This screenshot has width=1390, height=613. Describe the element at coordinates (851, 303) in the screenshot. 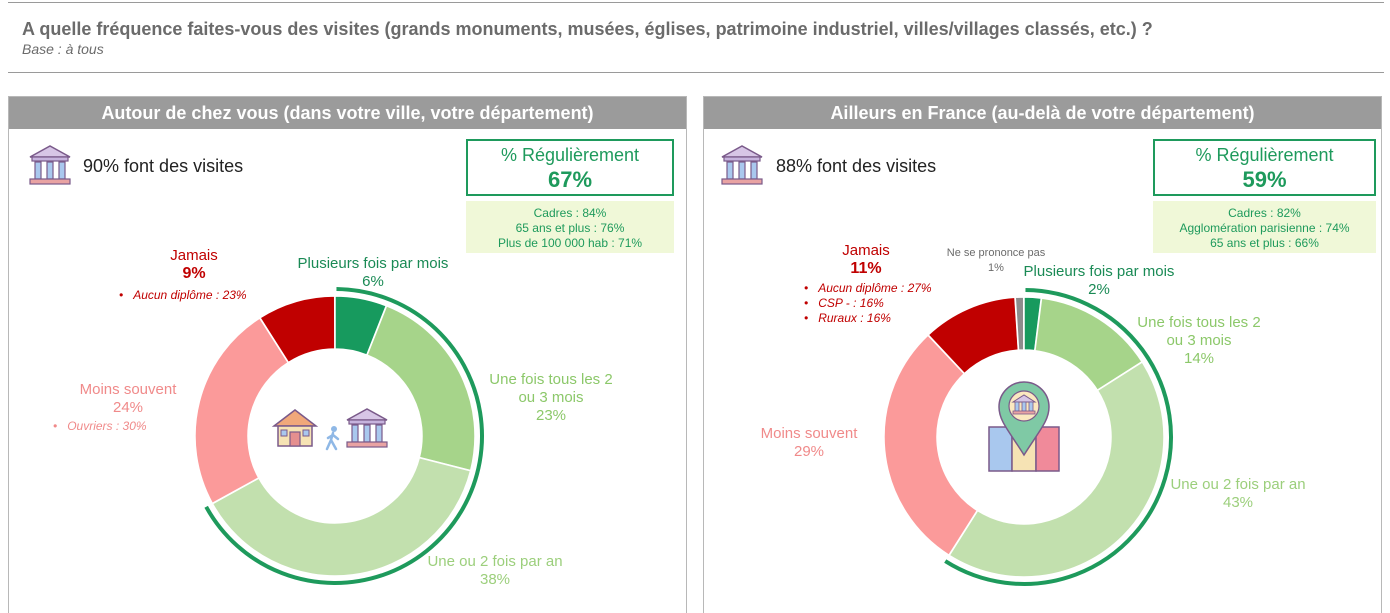

I see `sub-jamais-text: CSP - : 16%` at that location.